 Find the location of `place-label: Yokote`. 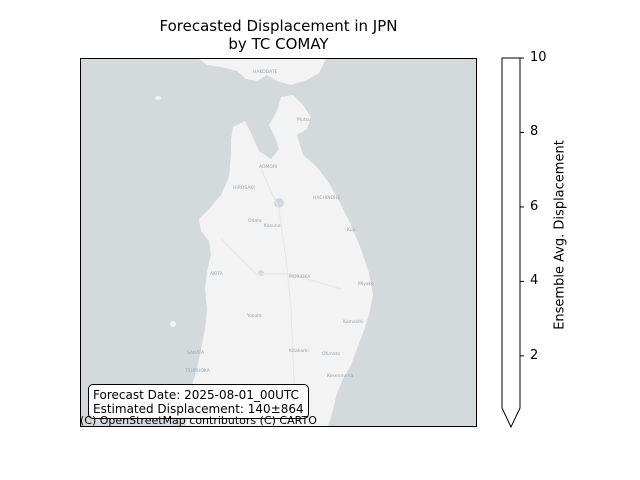

place-label: Yokote is located at coordinates (254, 316).